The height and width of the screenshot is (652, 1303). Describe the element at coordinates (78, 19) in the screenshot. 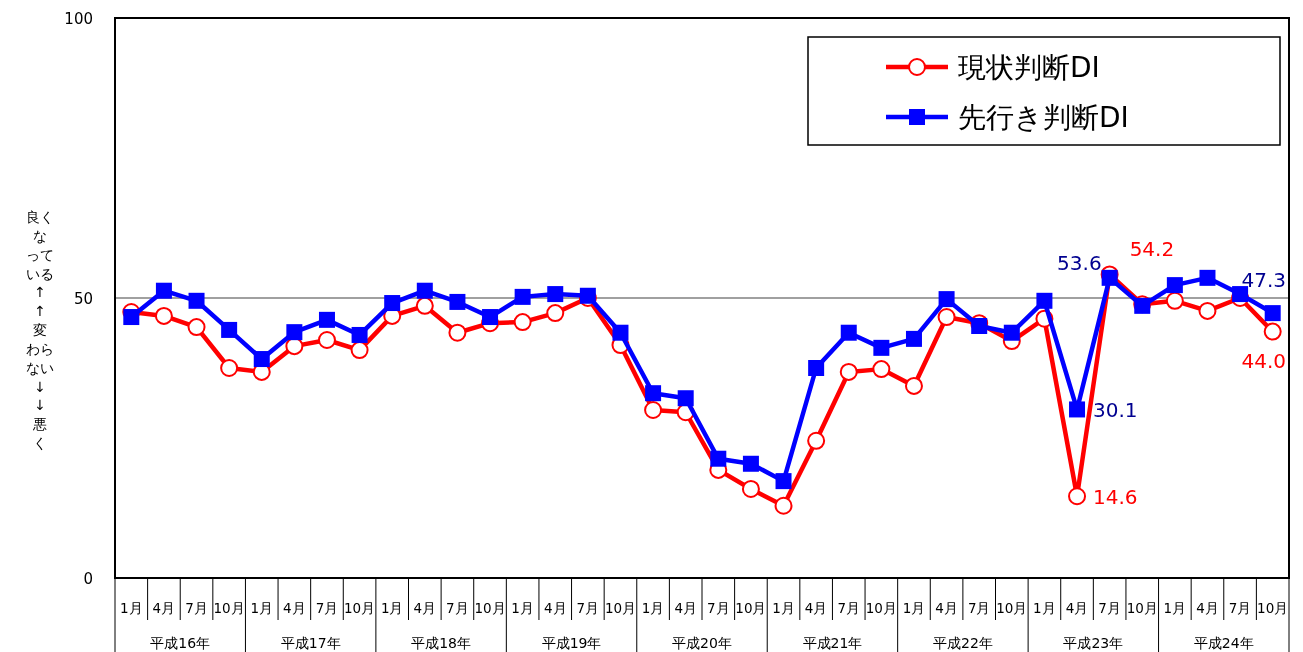

I see `y-tick-label: 100` at that location.